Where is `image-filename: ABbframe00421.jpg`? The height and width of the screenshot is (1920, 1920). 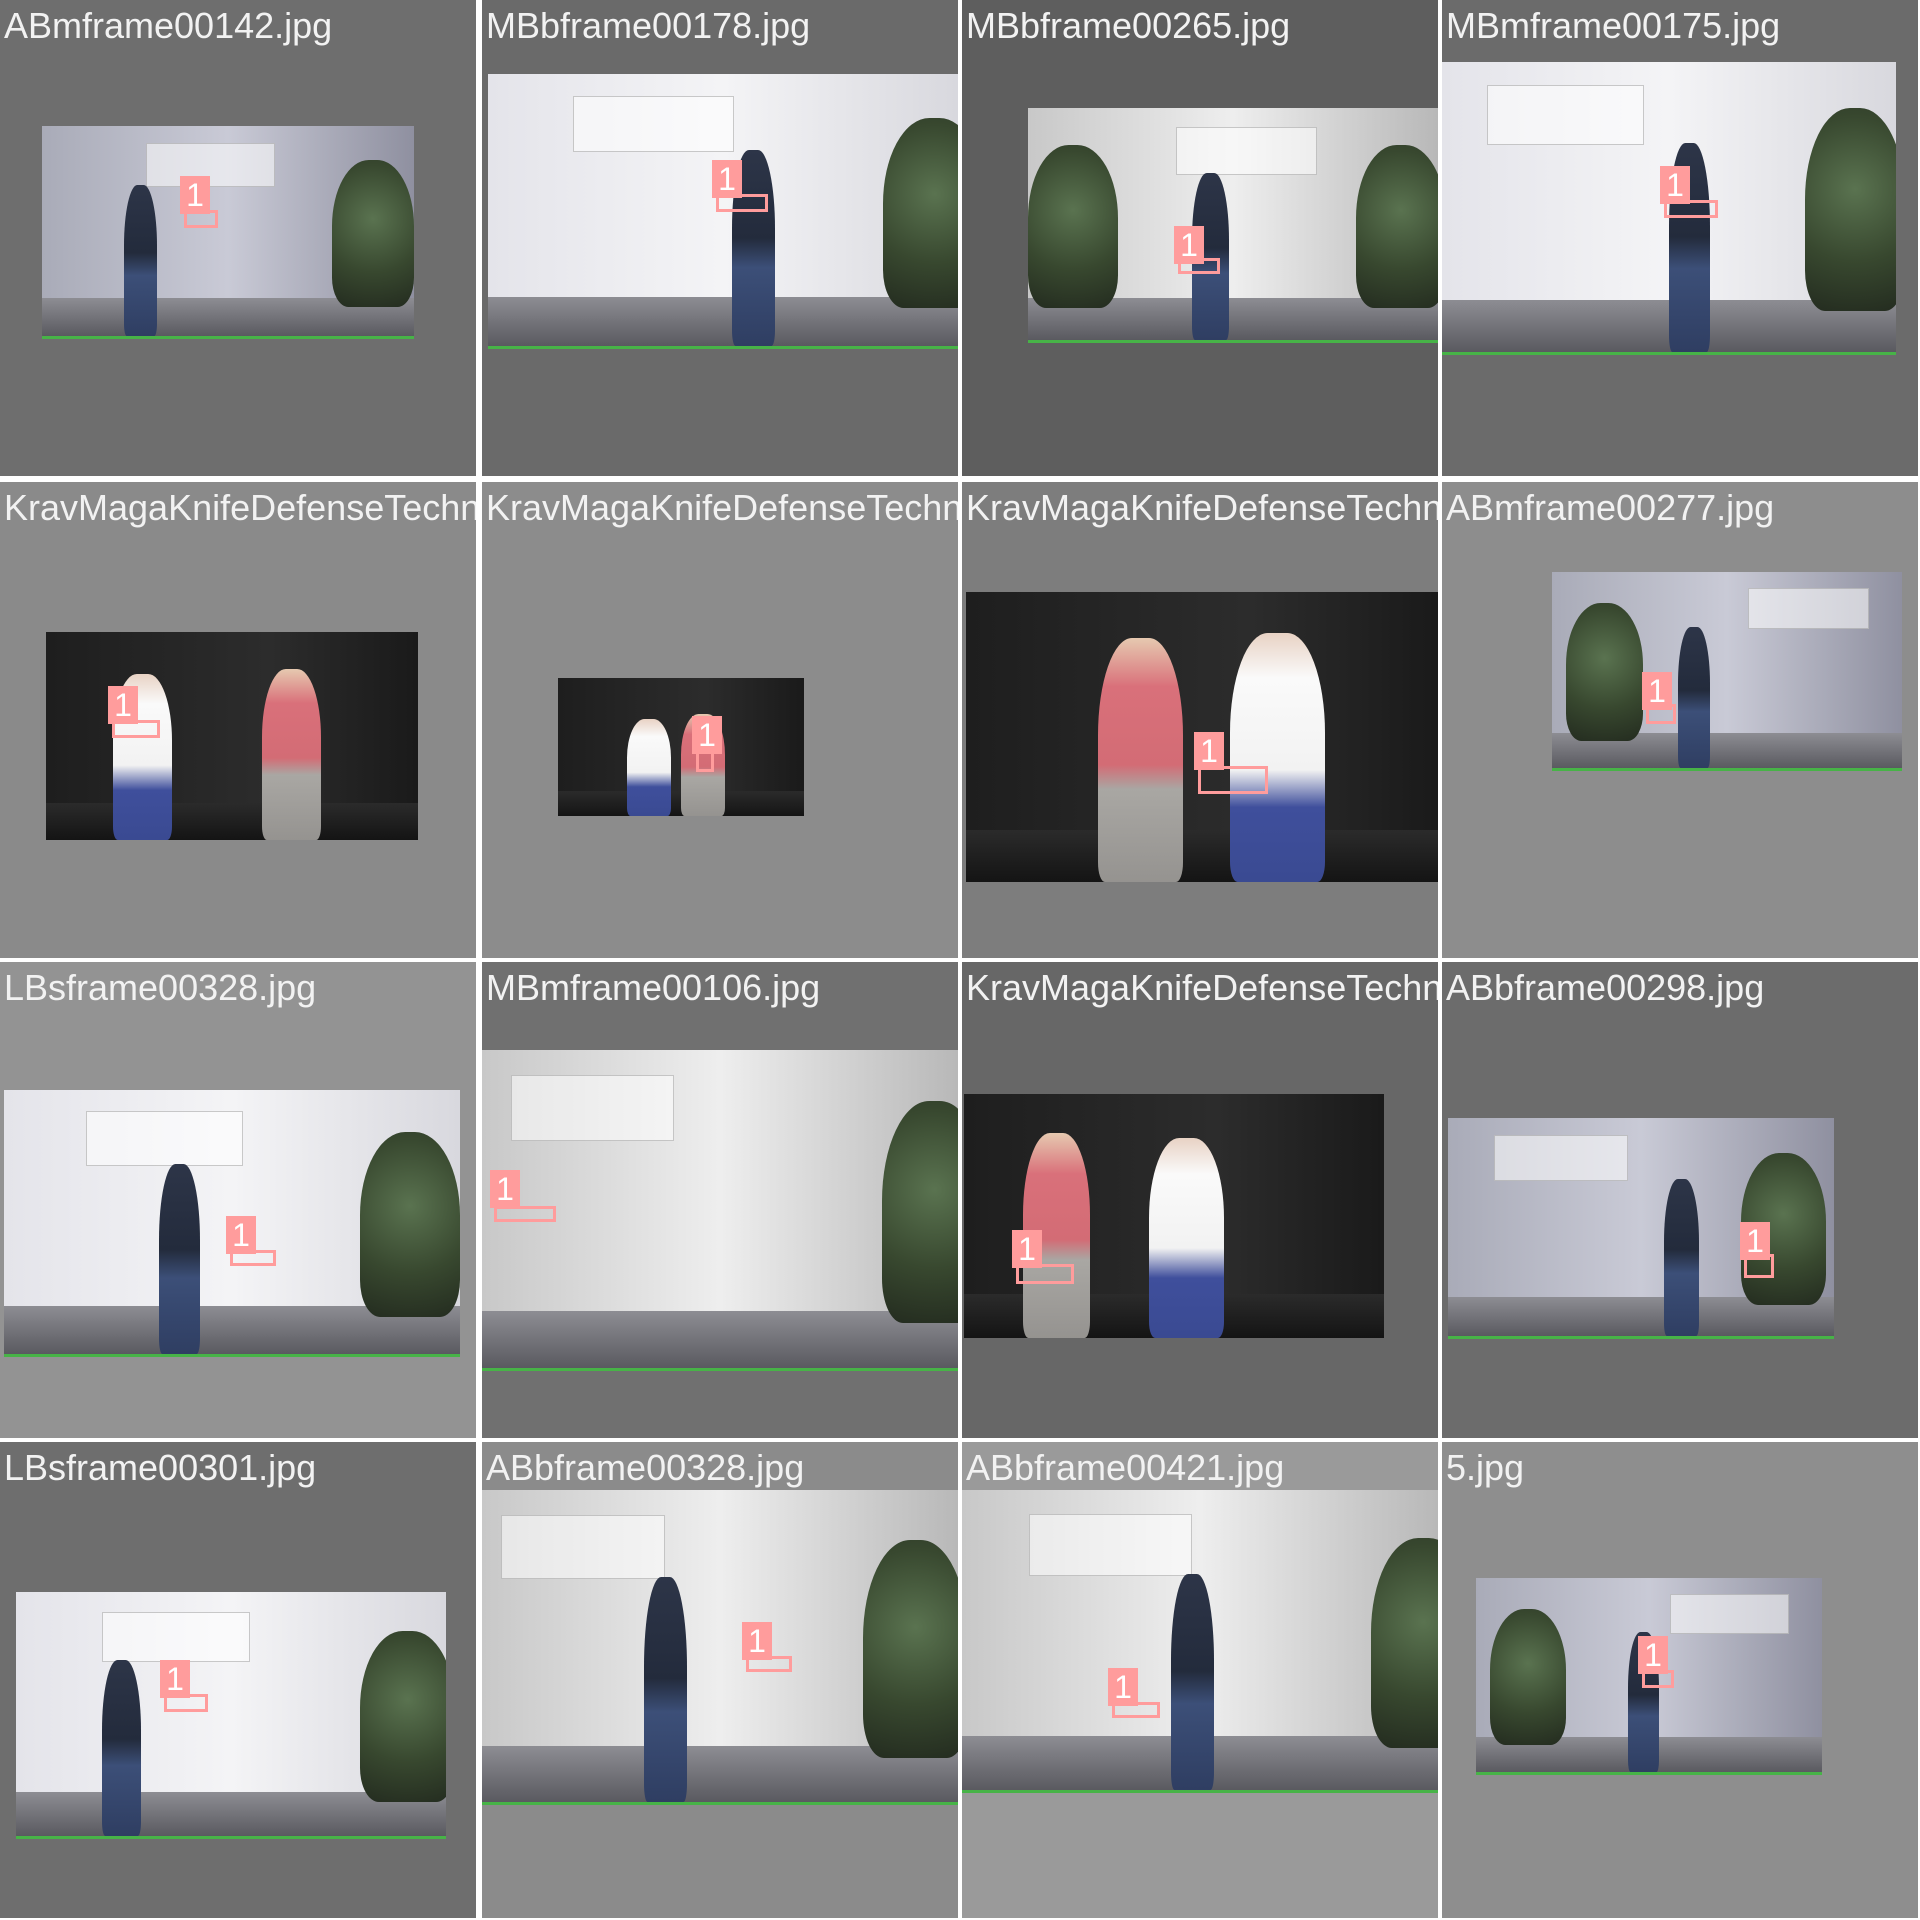
image-filename: ABbframe00421.jpg is located at coordinates (1125, 1467).